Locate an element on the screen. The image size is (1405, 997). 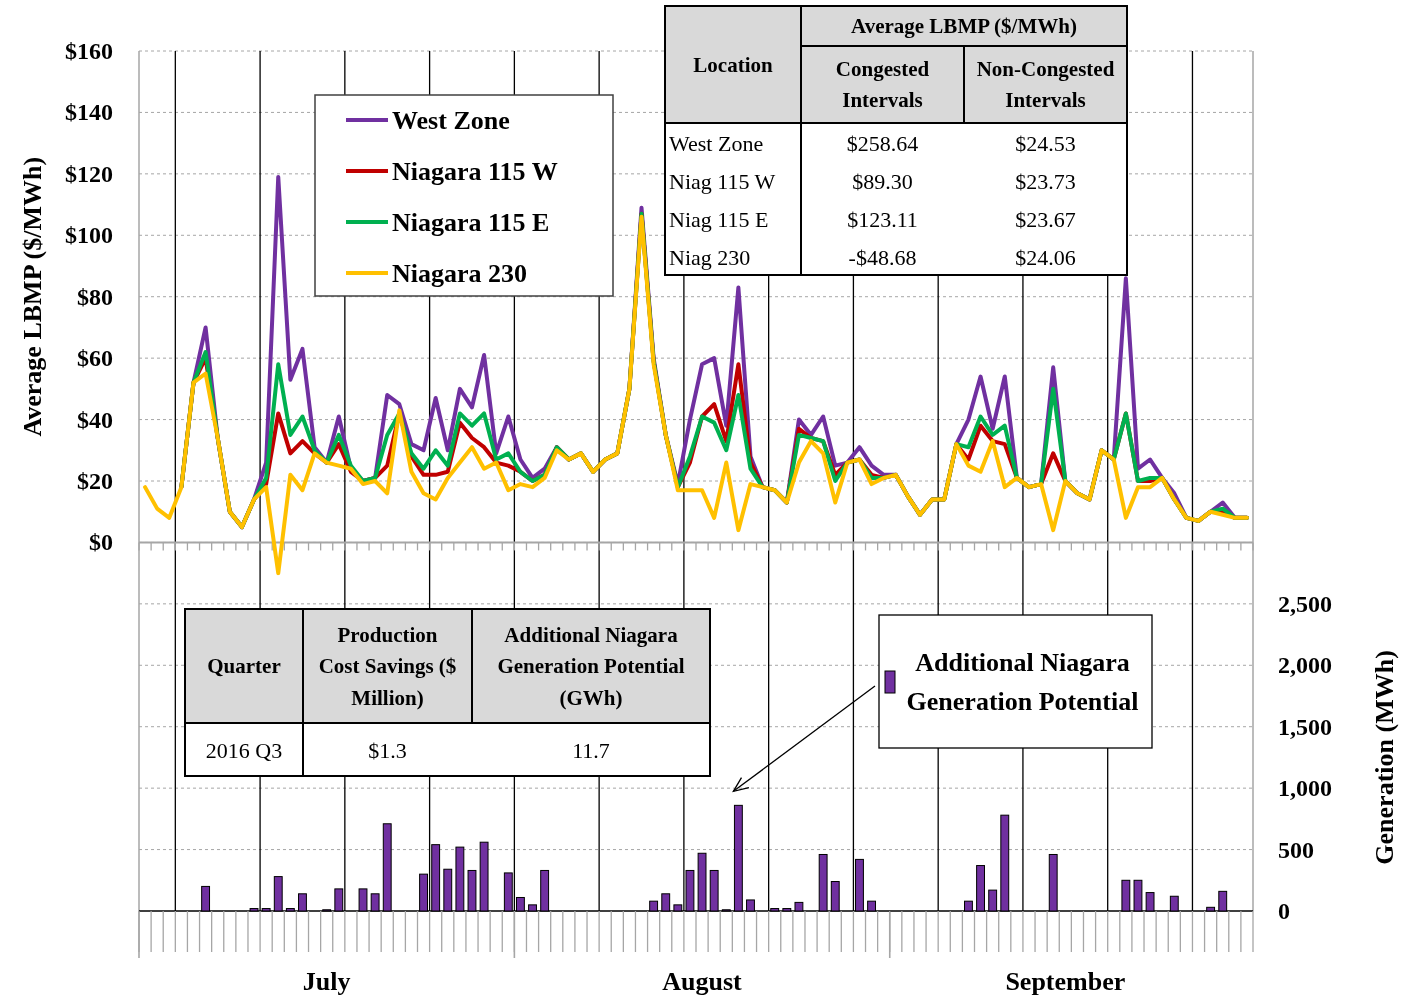
annotation: $23.67 is located at coordinates (1045, 219).